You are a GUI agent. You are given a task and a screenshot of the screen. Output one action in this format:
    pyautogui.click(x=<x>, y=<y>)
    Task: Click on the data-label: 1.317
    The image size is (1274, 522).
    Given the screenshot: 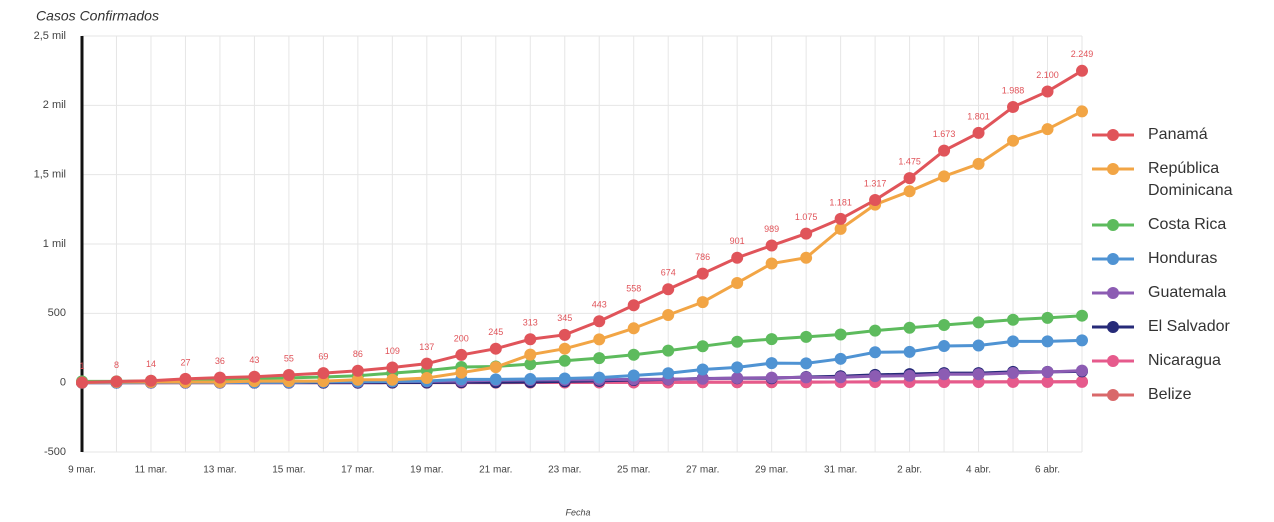 What is the action you would take?
    pyautogui.click(x=875, y=183)
    